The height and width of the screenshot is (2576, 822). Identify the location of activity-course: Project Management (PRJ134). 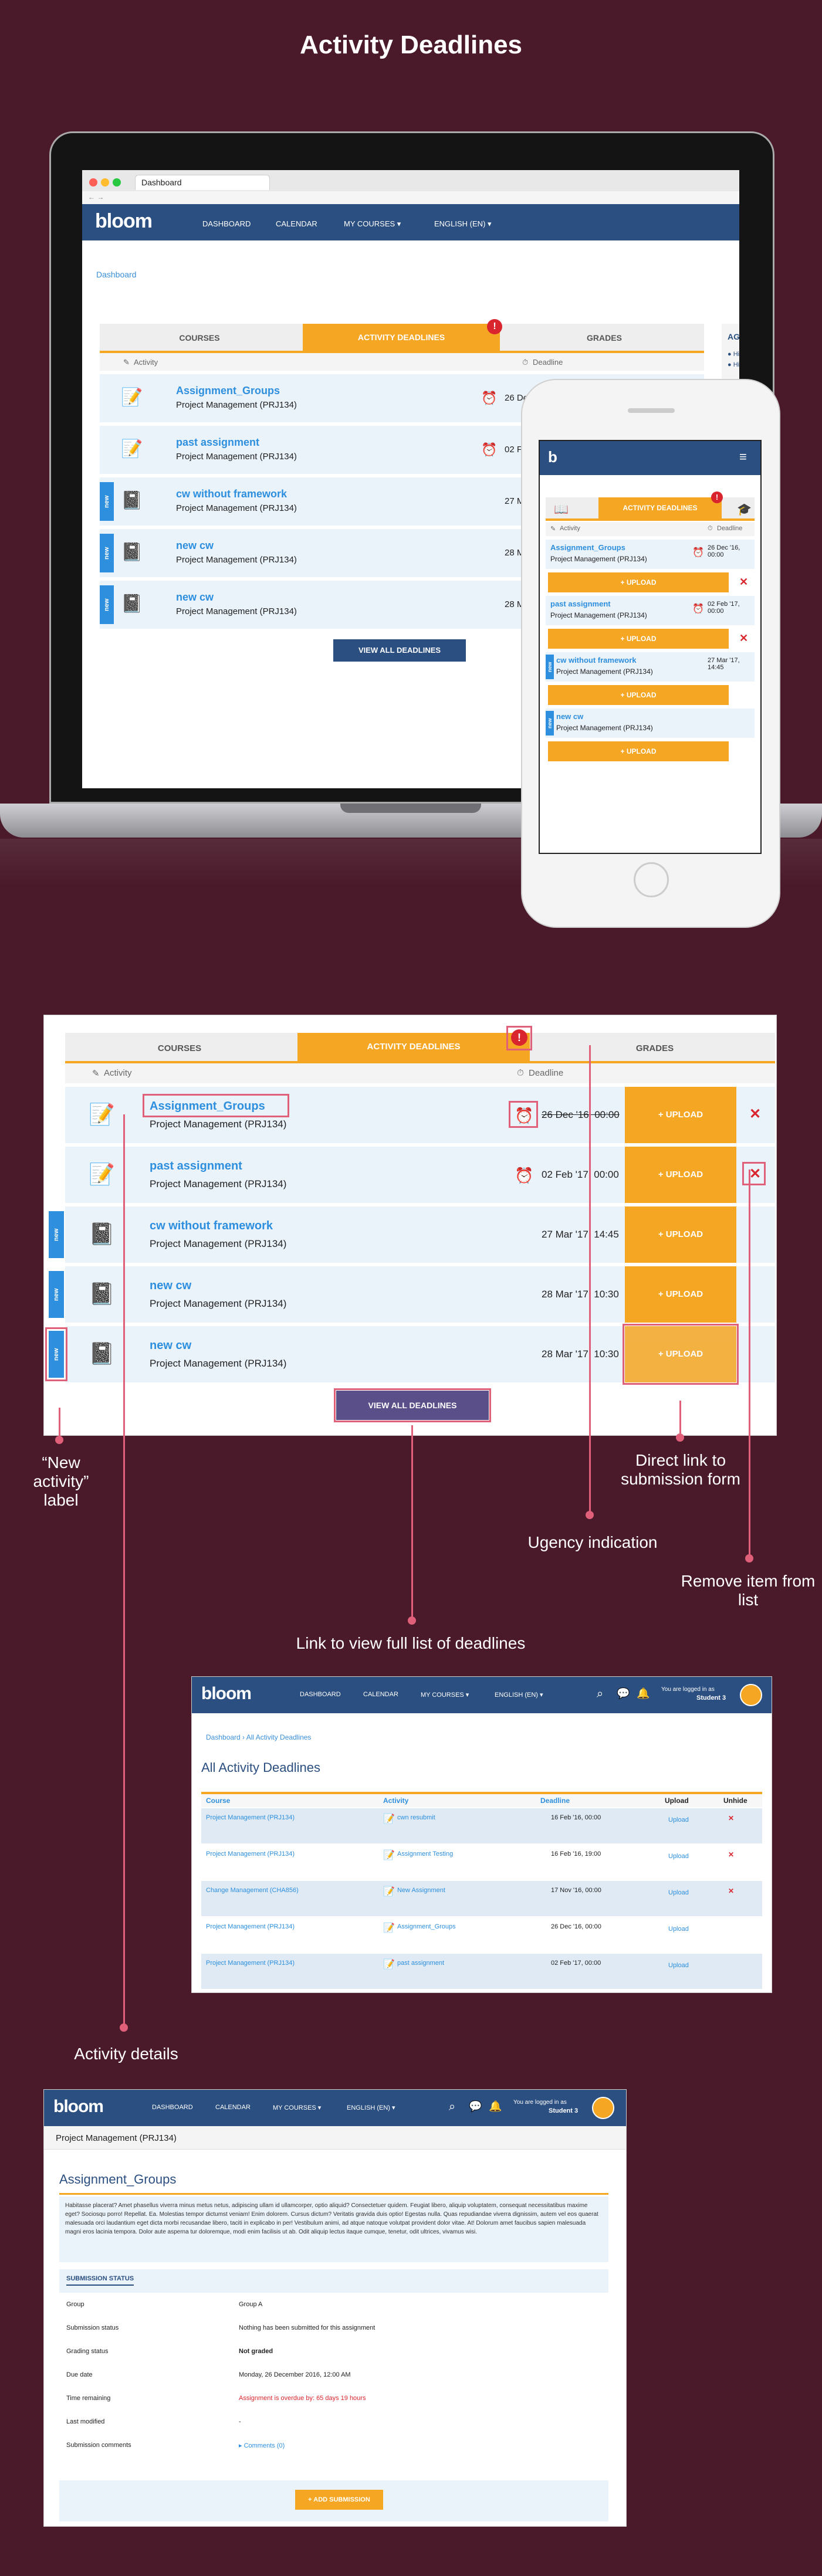
(218, 1303).